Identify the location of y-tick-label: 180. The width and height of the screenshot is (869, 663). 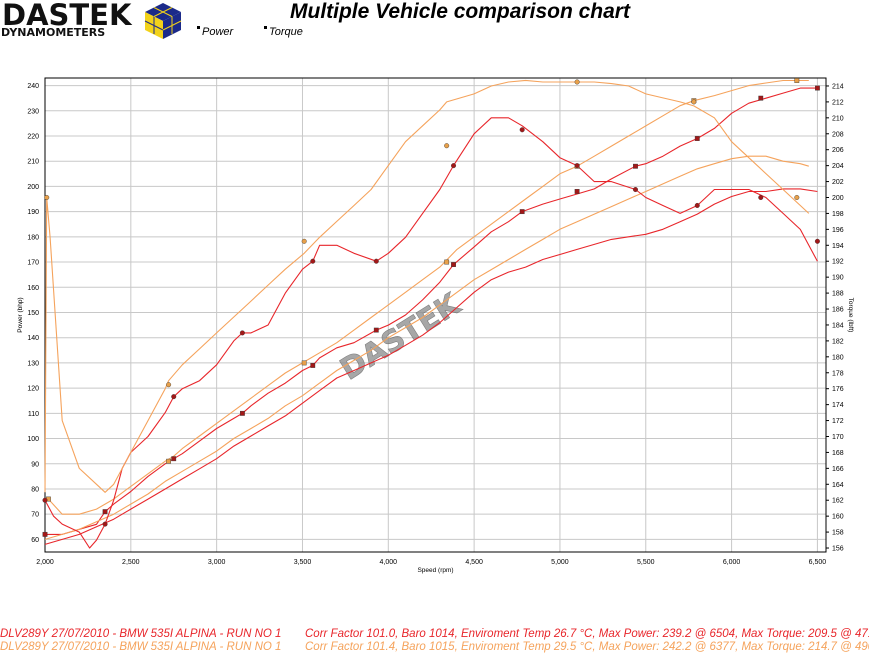
(33, 237).